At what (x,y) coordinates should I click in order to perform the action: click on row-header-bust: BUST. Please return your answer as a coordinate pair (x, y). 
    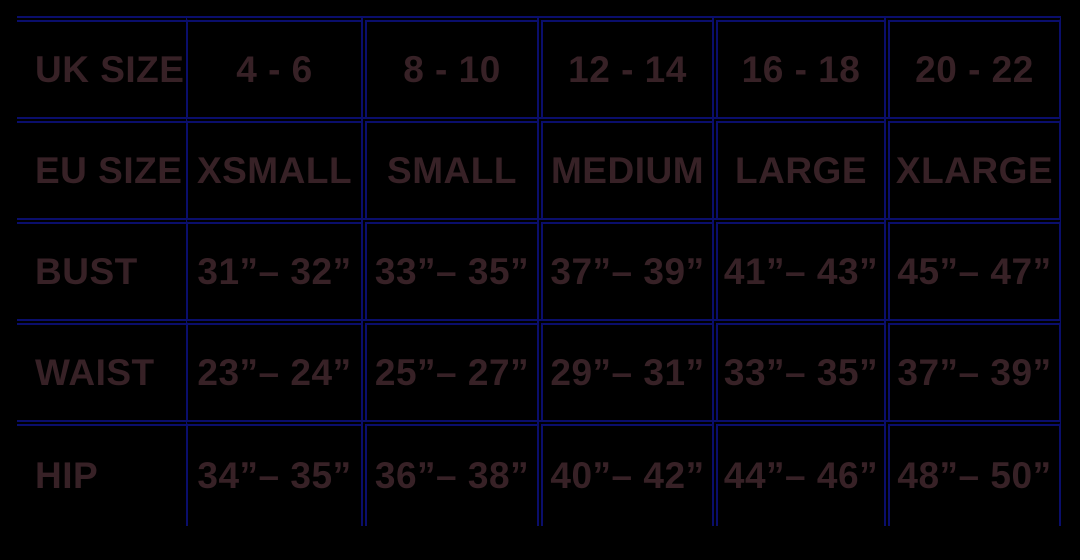
    Looking at the image, I should click on (101, 268).